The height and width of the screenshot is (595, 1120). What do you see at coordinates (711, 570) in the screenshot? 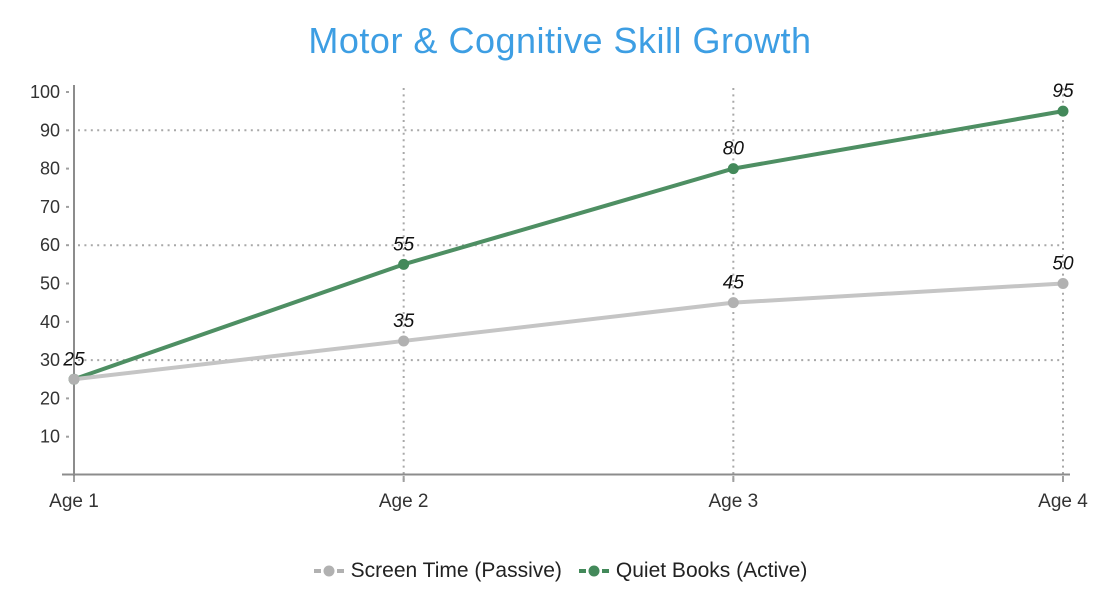
I see `legend-label: Quiet Books (Active)` at bounding box center [711, 570].